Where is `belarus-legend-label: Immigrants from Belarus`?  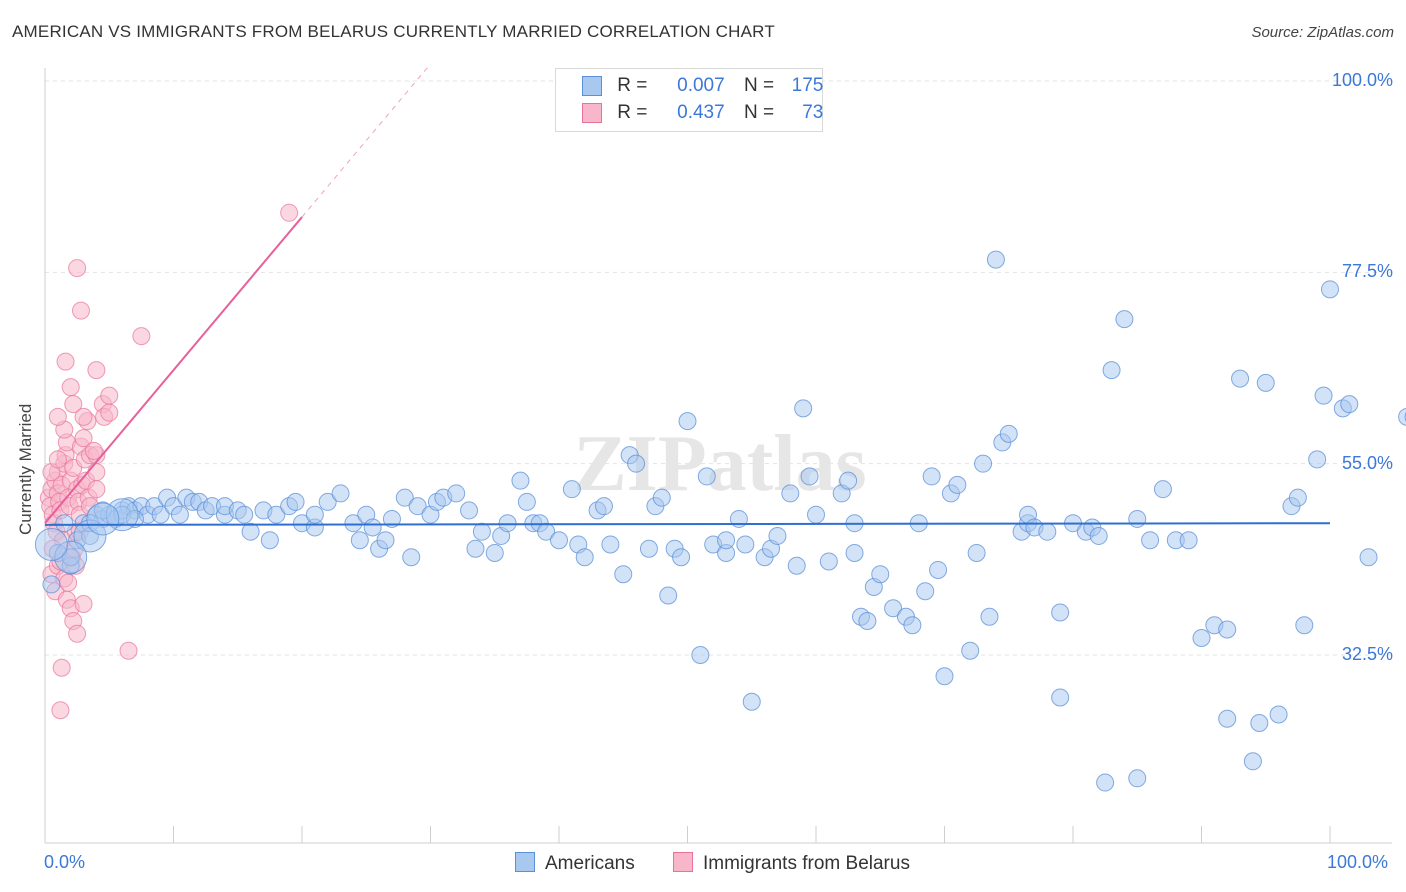 belarus-legend-label: Immigrants from Belarus is located at coordinates (806, 863).